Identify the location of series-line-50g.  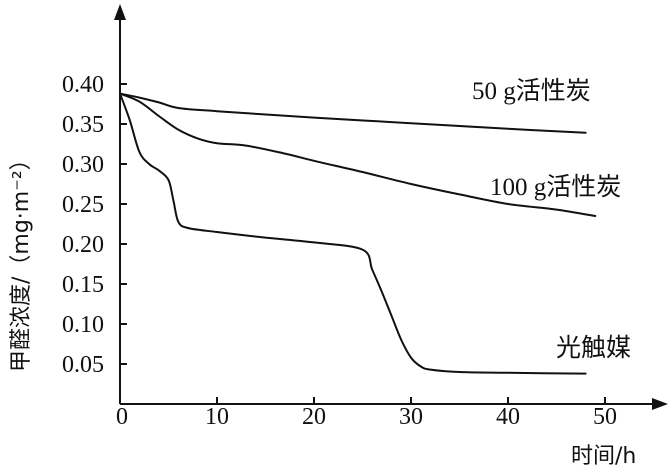
(353, 113).